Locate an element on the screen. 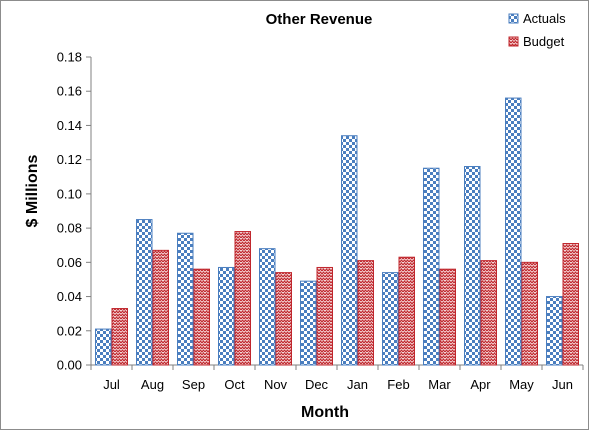 The height and width of the screenshot is (431, 589). bar-actuals-nov is located at coordinates (267, 307).